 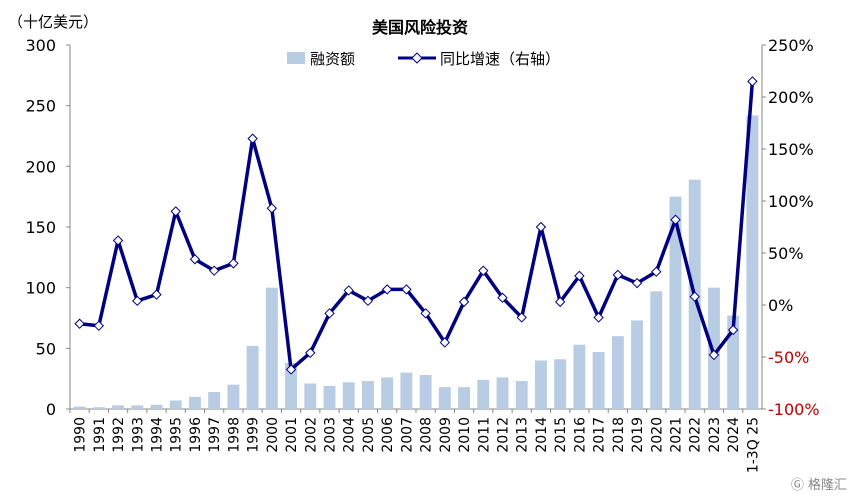 I want to click on bar-2019, so click(x=637, y=364).